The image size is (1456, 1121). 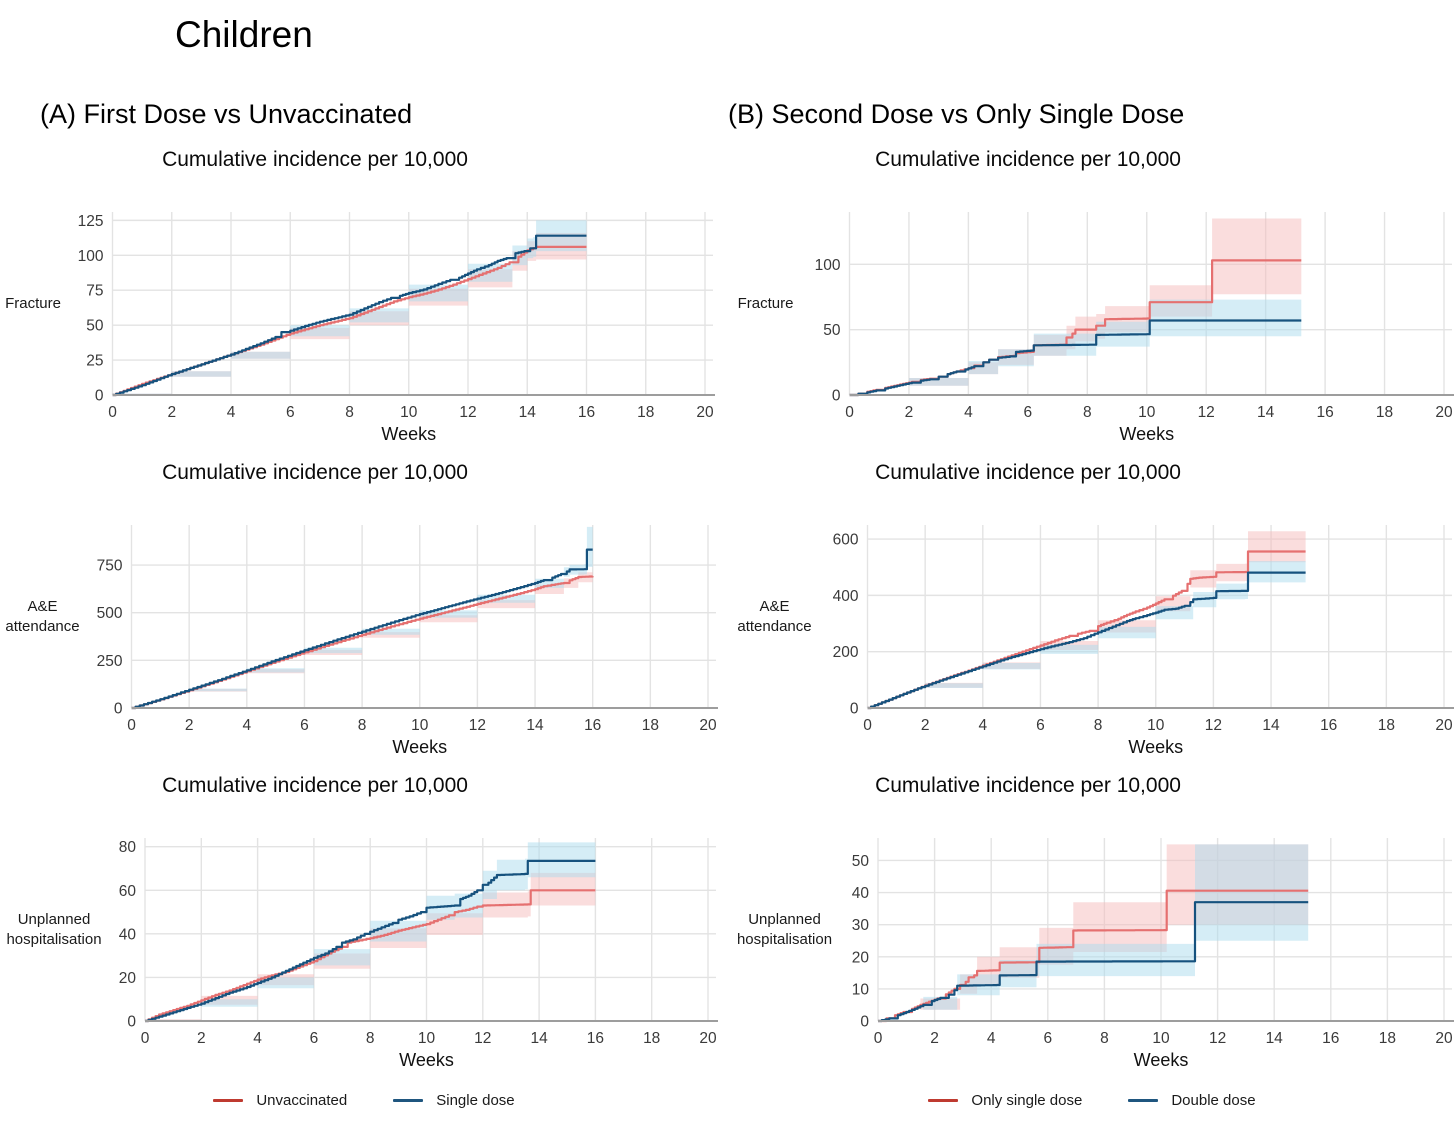 What do you see at coordinates (1092, 1100) in the screenshot?
I see `legend-panel-b: Only single dose Double dose` at bounding box center [1092, 1100].